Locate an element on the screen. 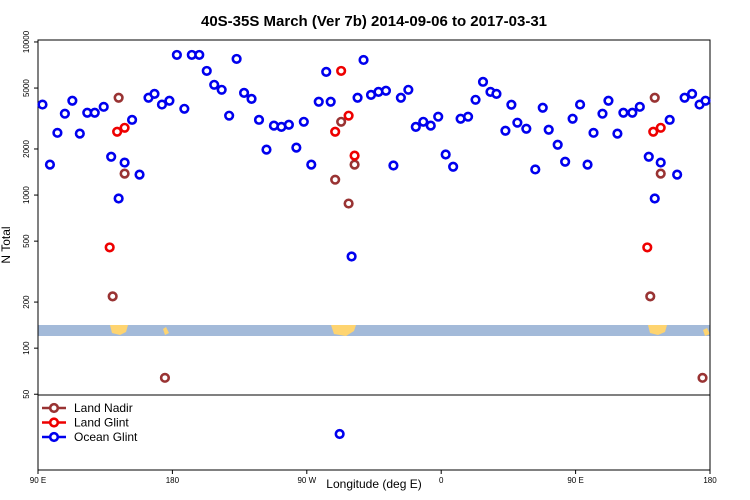 This screenshot has width=750, height=500. y-tick-label: 5000 is located at coordinates (26, 88).